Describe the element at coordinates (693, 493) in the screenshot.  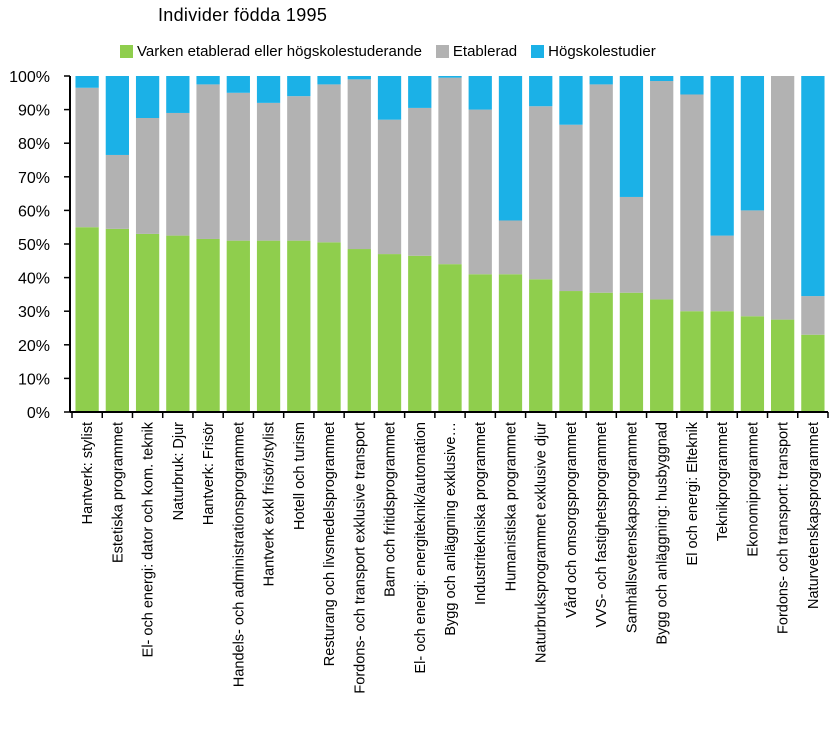
I see `x-tick-label: El och energi: Elteknik` at that location.